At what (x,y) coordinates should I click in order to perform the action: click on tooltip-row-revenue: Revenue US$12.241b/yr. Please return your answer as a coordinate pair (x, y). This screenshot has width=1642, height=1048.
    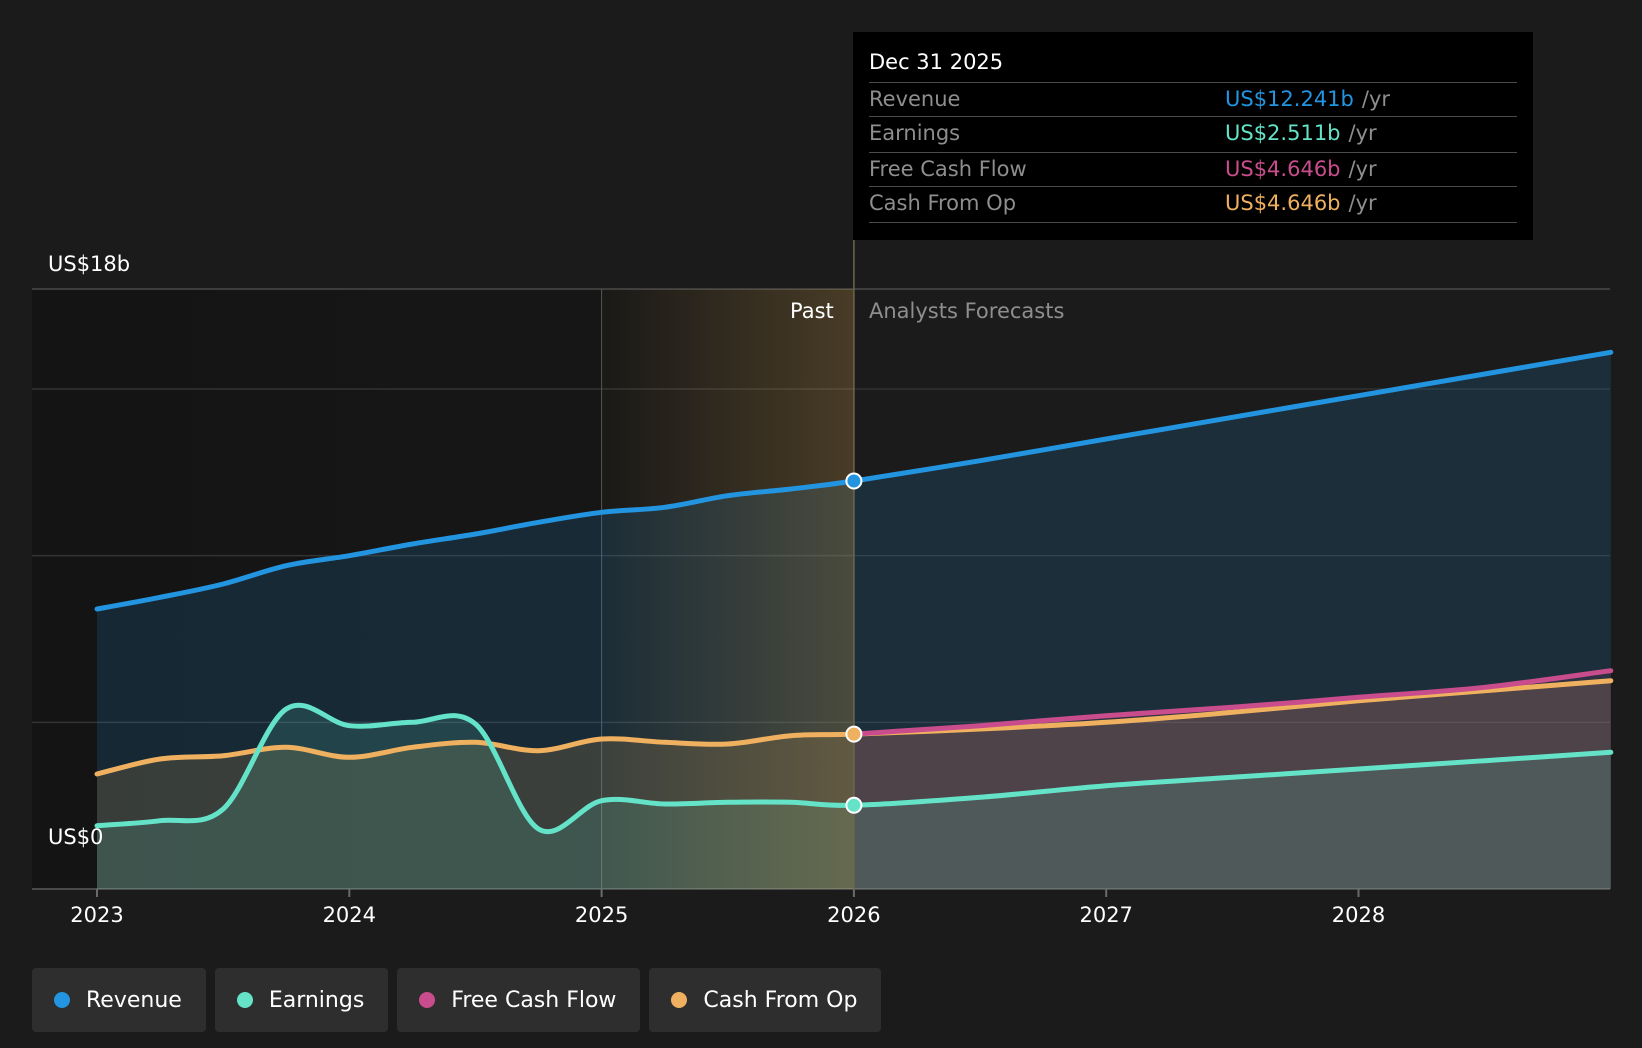
    Looking at the image, I should click on (1193, 99).